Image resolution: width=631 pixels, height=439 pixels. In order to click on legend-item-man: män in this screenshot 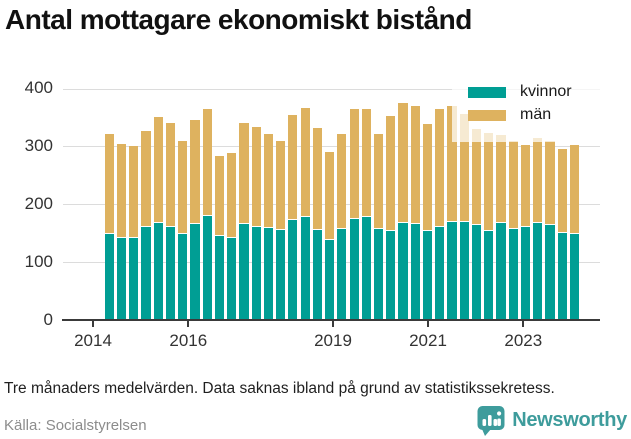, I will do `click(509, 115)`.